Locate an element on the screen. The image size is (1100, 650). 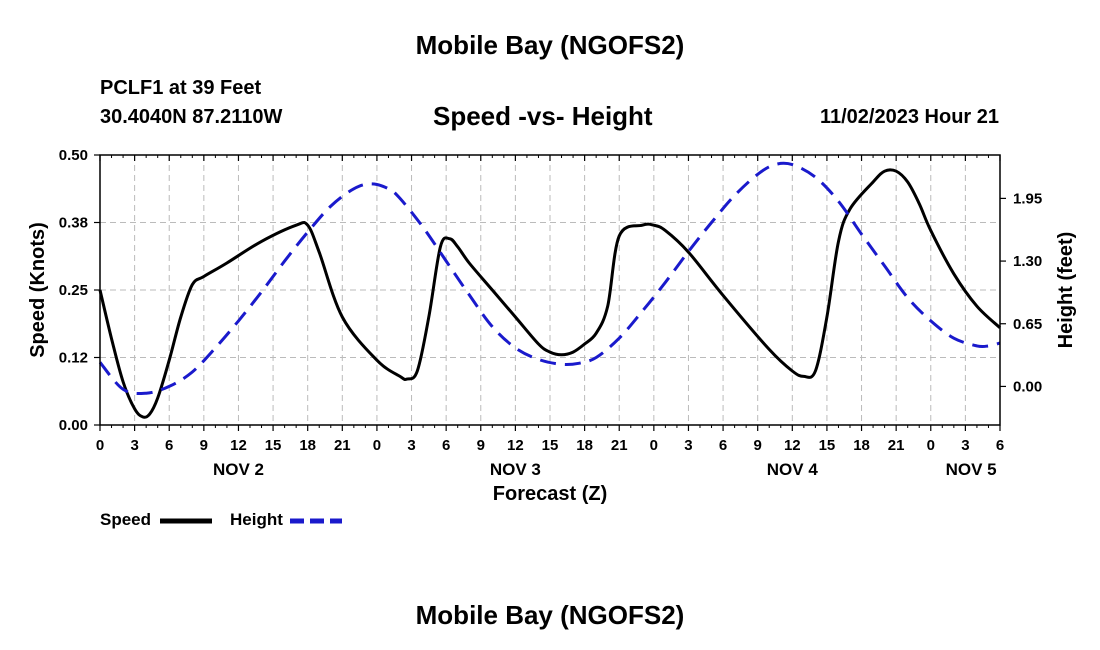
station-coordinates: 30.4040N 87.2110W is located at coordinates (191, 117).